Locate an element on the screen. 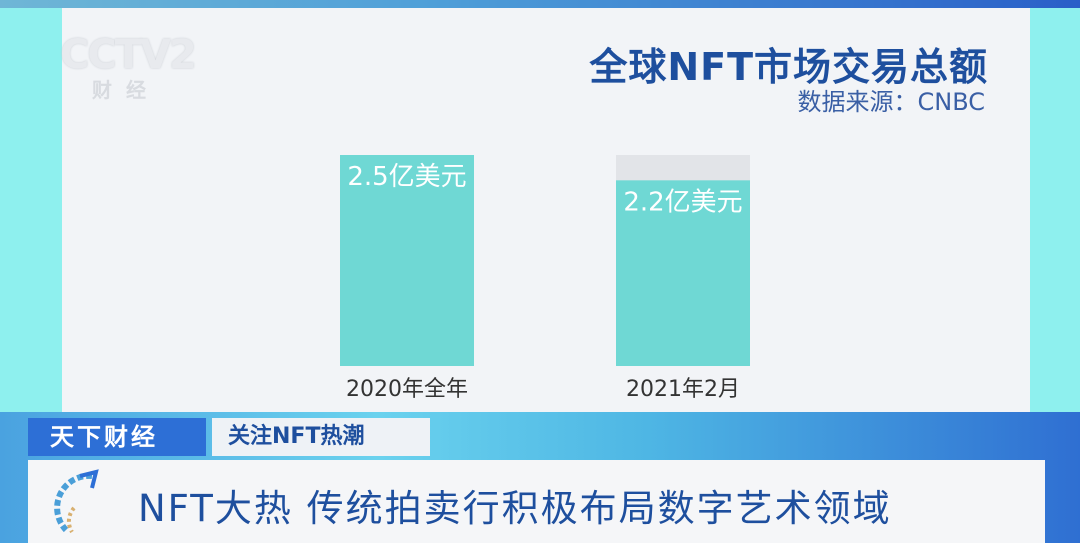 The height and width of the screenshot is (543, 1080). topic-tag: 关注NFT热潮 is located at coordinates (321, 437).